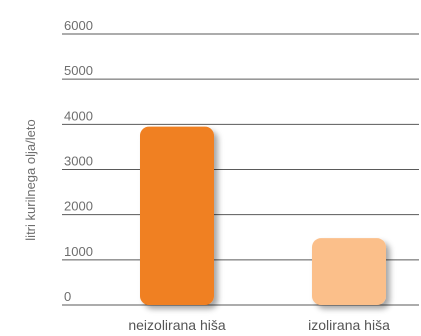 The width and height of the screenshot is (421, 336). I want to click on y-tick-labels: 0 1000 2000 3000 4000 5000 6000, so click(78, 161).